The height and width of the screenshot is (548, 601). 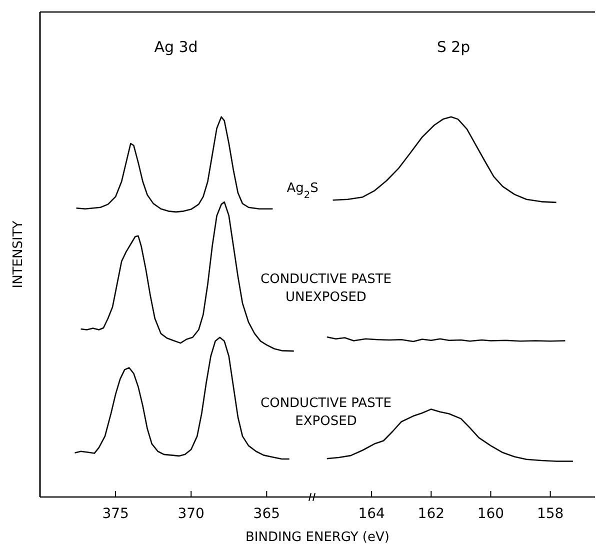 What do you see at coordinates (490, 514) in the screenshot?
I see `x-tick-label: 160` at bounding box center [490, 514].